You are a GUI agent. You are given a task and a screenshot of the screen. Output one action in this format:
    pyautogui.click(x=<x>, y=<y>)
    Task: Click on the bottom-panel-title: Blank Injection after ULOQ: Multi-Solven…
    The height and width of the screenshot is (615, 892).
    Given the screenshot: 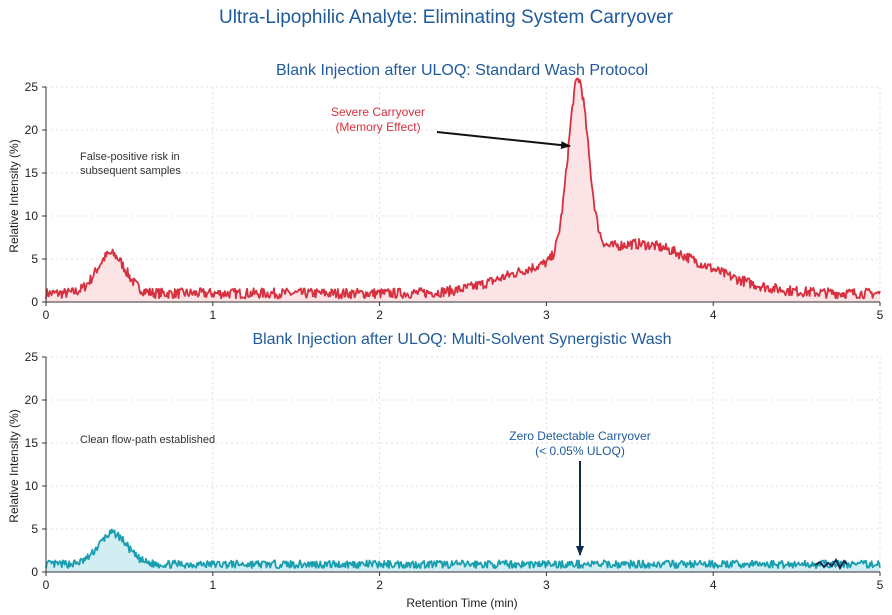 What is the action you would take?
    pyautogui.click(x=461, y=339)
    